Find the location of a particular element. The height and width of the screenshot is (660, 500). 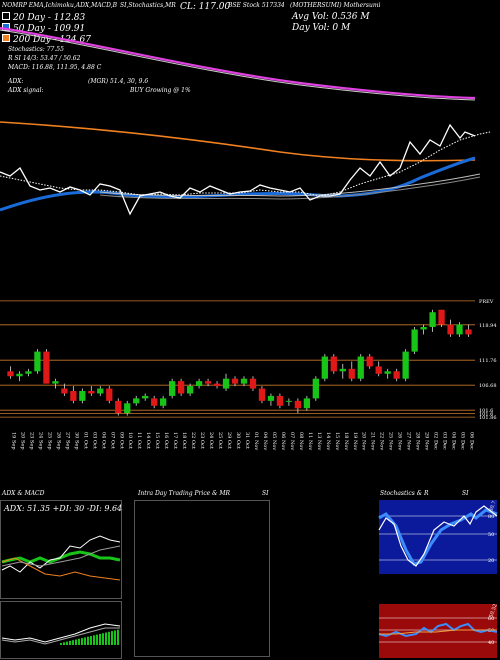

stochastics-readout: Stochastics: 77.55 is located at coordinates (36, 49).